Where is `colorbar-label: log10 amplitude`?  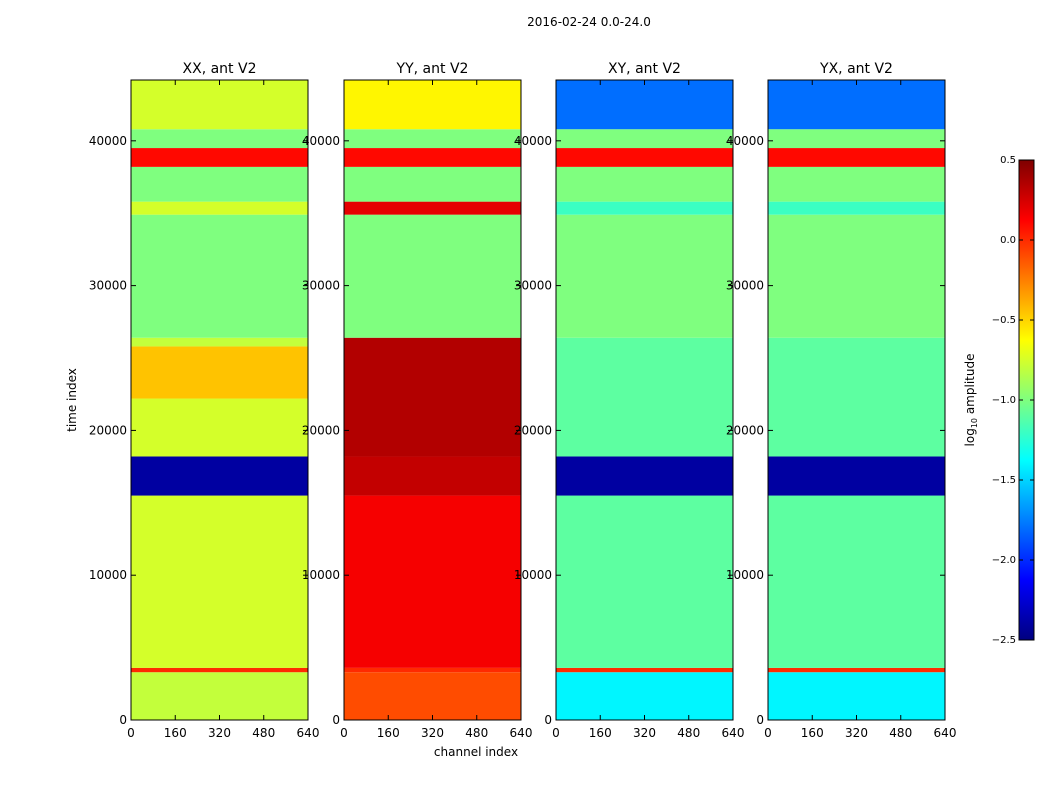
colorbar-label: log10 amplitude is located at coordinates (971, 400).